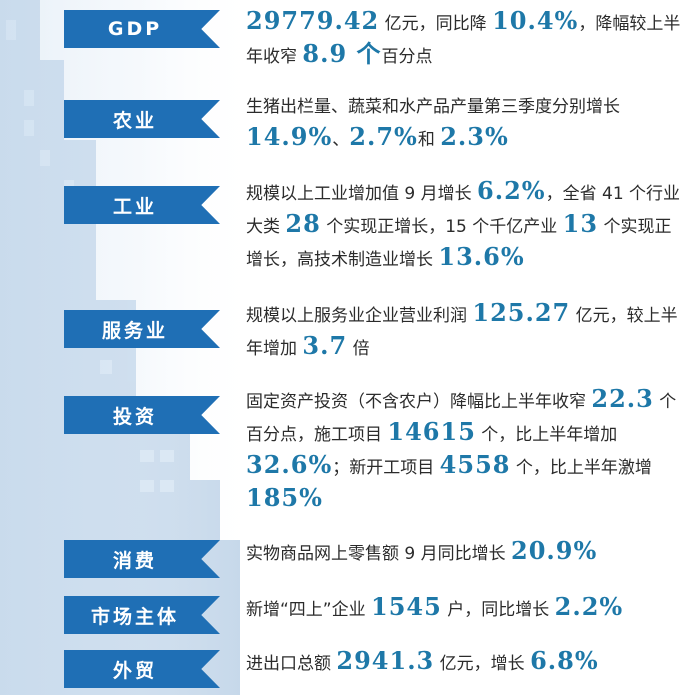 This screenshot has height=695, width=699. I want to click on category-tag: 外贸, so click(142, 669).